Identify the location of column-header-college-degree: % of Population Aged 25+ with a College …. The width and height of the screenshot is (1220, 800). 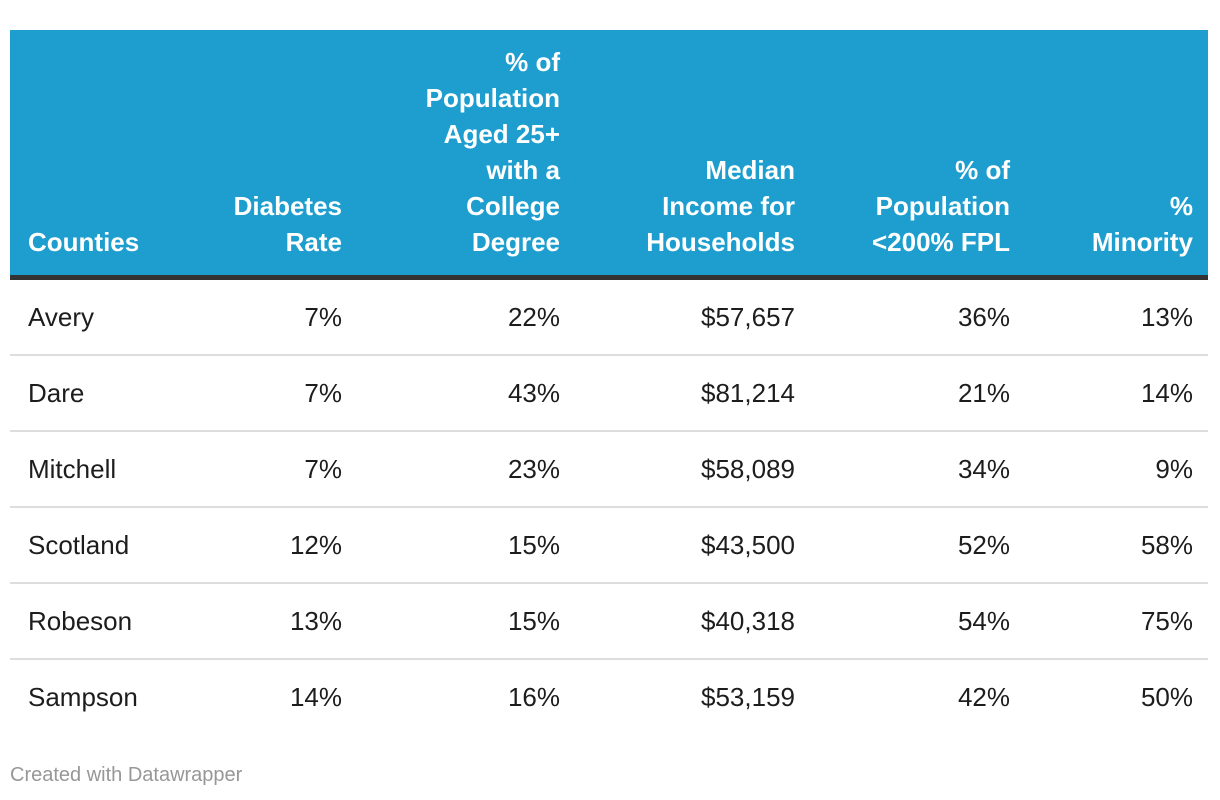
(466, 155).